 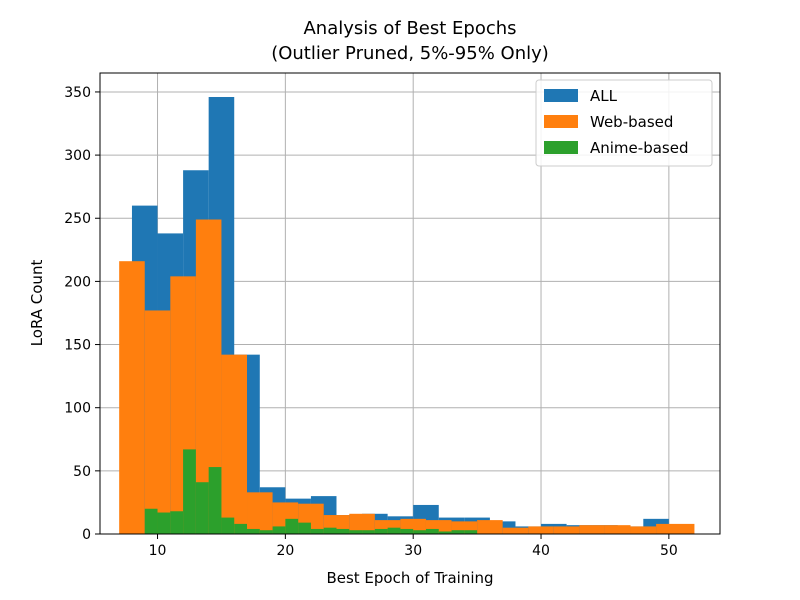 What do you see at coordinates (409, 578) in the screenshot?
I see `x-axis-label: Best Epoch of Training` at bounding box center [409, 578].